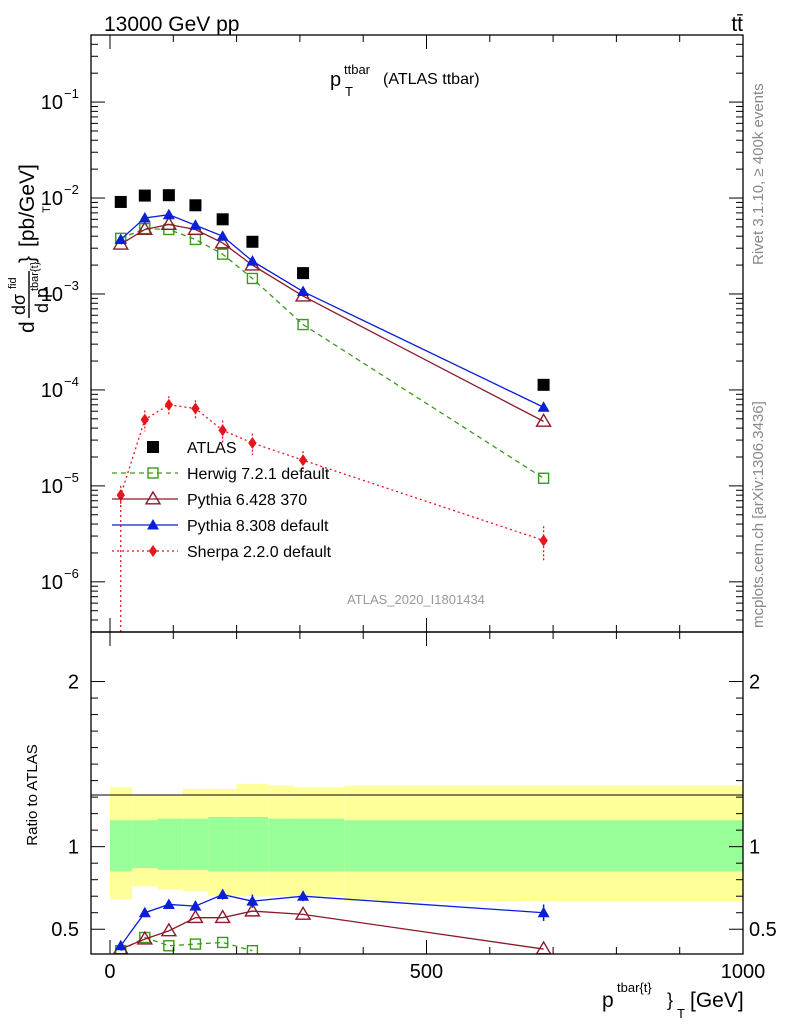  What do you see at coordinates (71, 477) in the screenshot?
I see `main-ytick-exponent: −5` at bounding box center [71, 477].